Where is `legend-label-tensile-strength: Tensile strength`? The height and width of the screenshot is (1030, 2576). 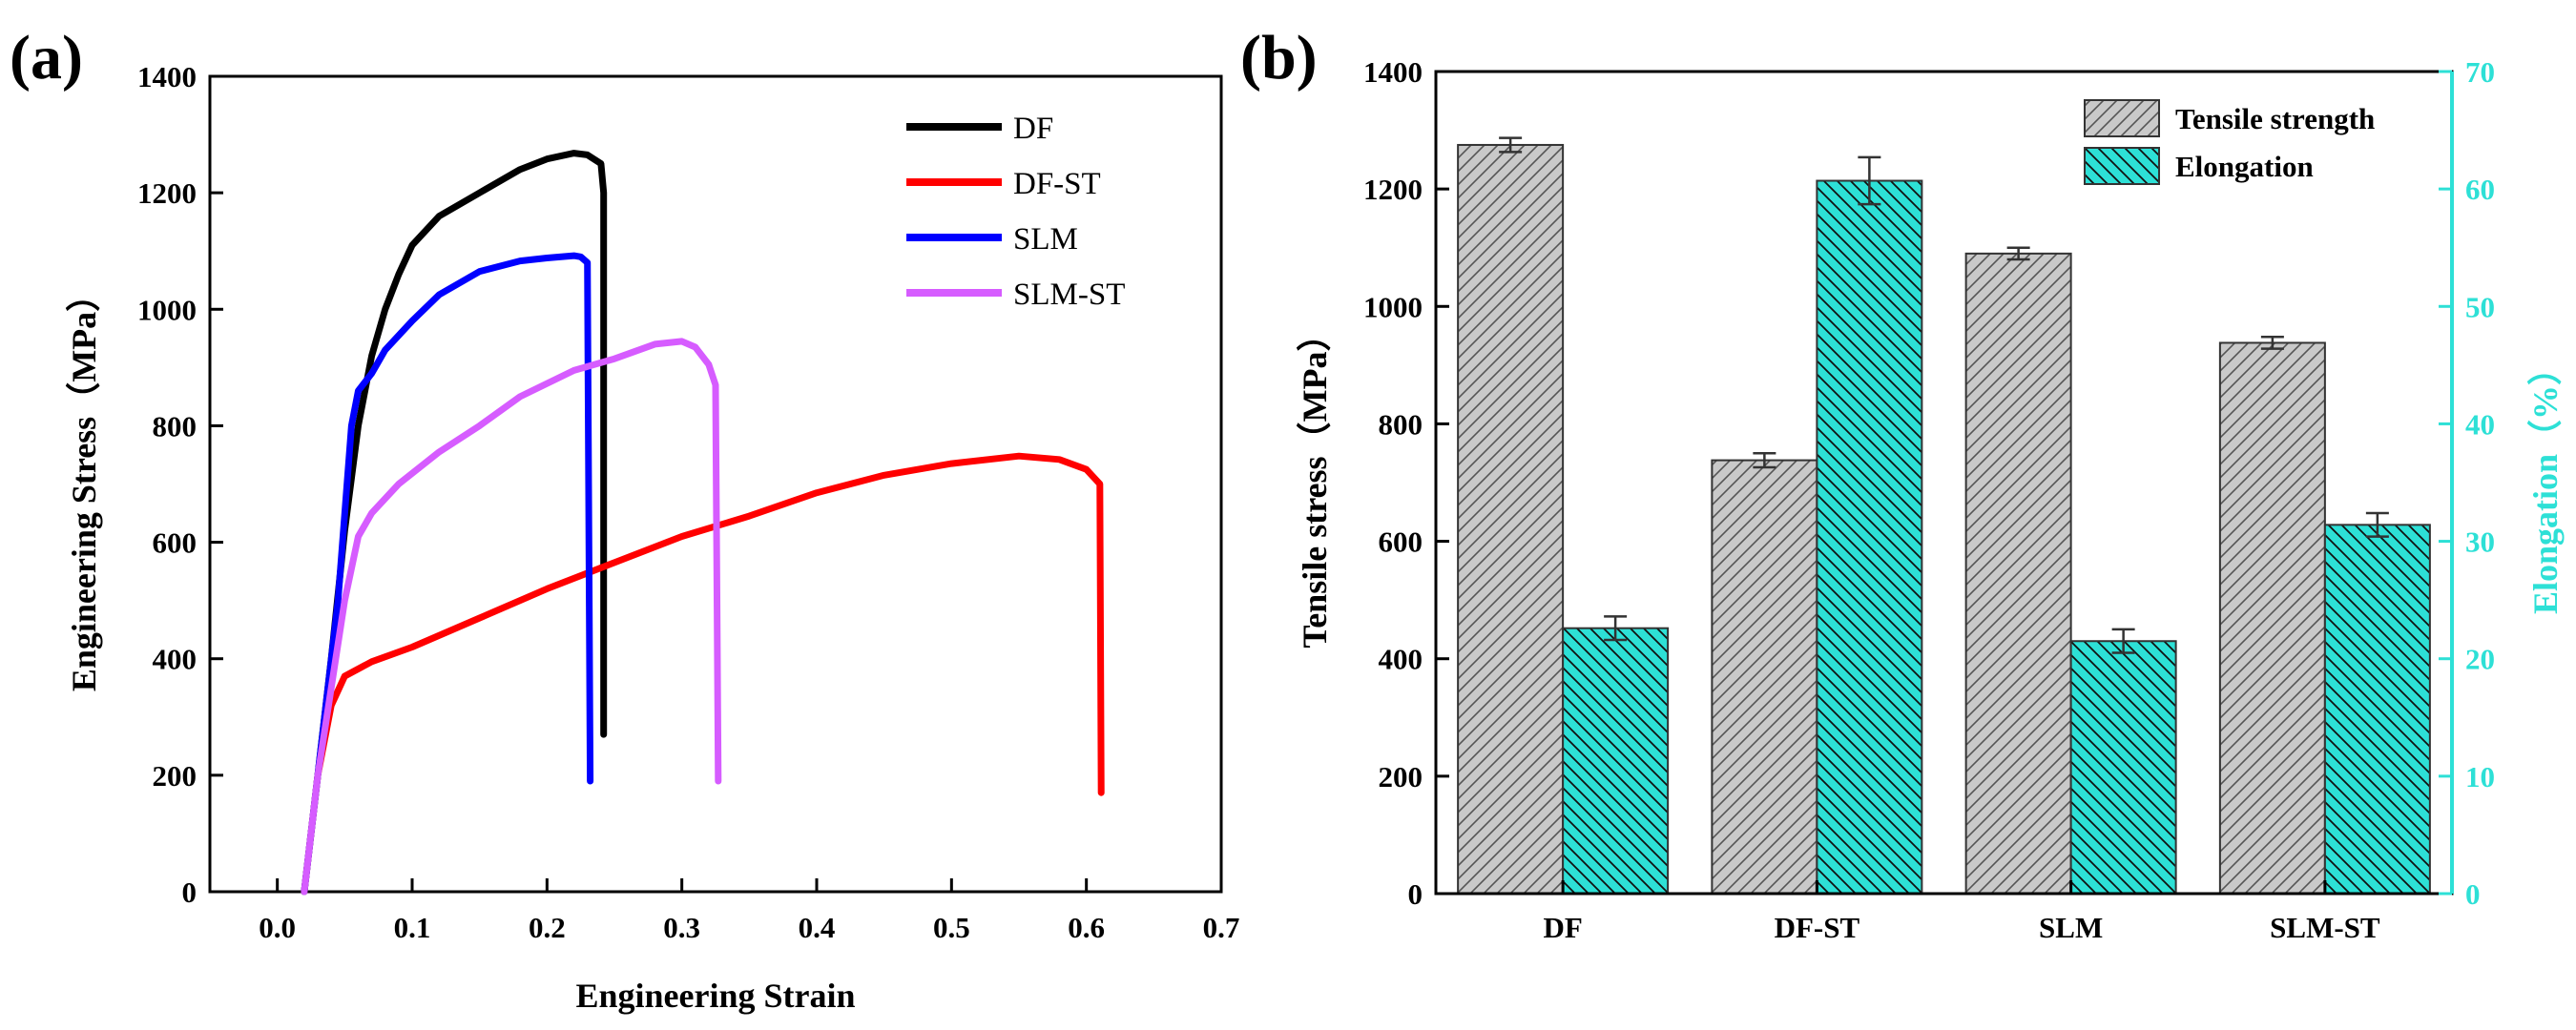
legend-label-tensile-strength: Tensile strength is located at coordinates (2275, 118).